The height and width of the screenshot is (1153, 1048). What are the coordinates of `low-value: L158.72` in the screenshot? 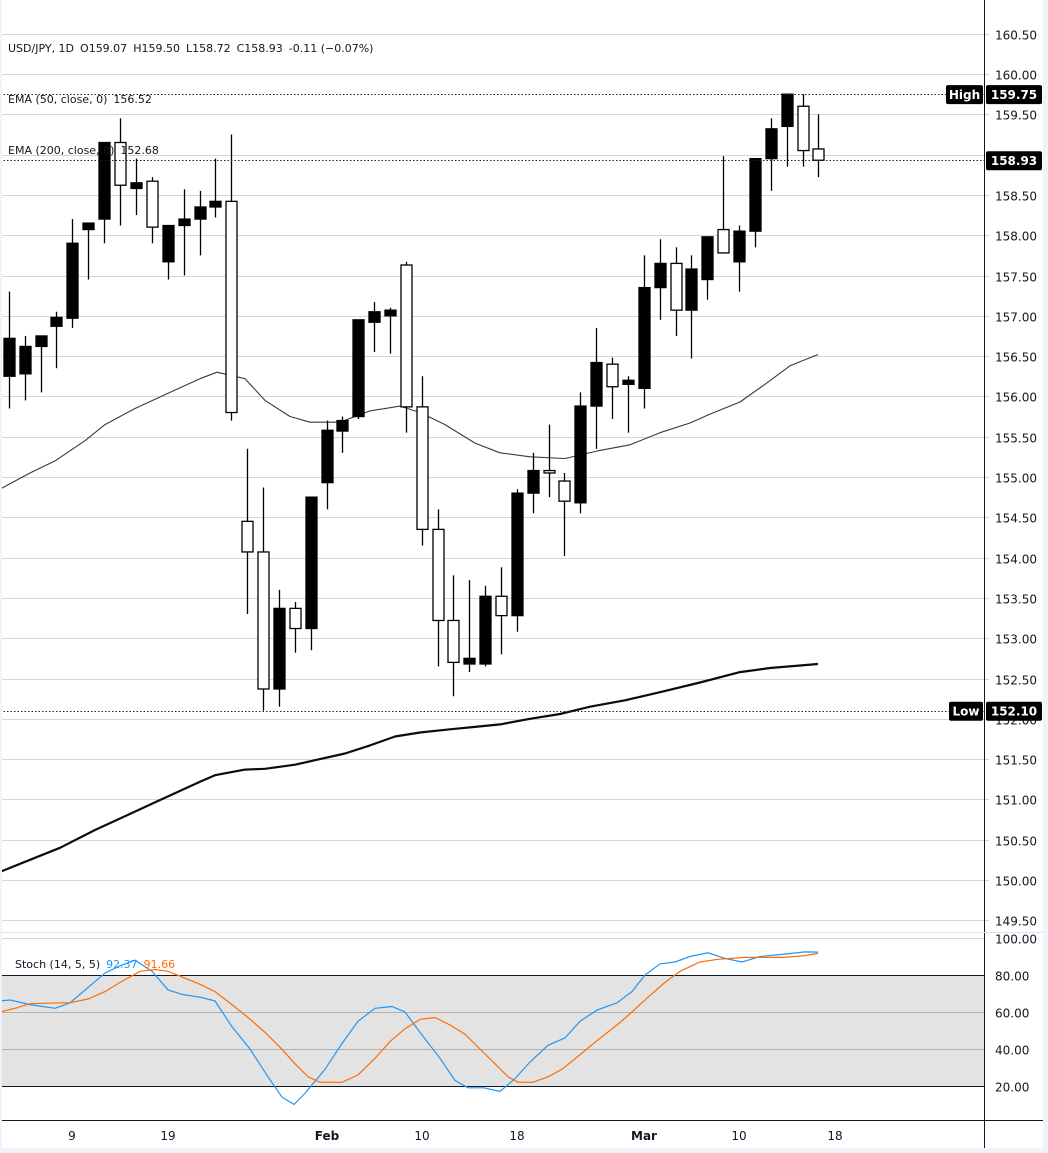 It's located at (208, 48).